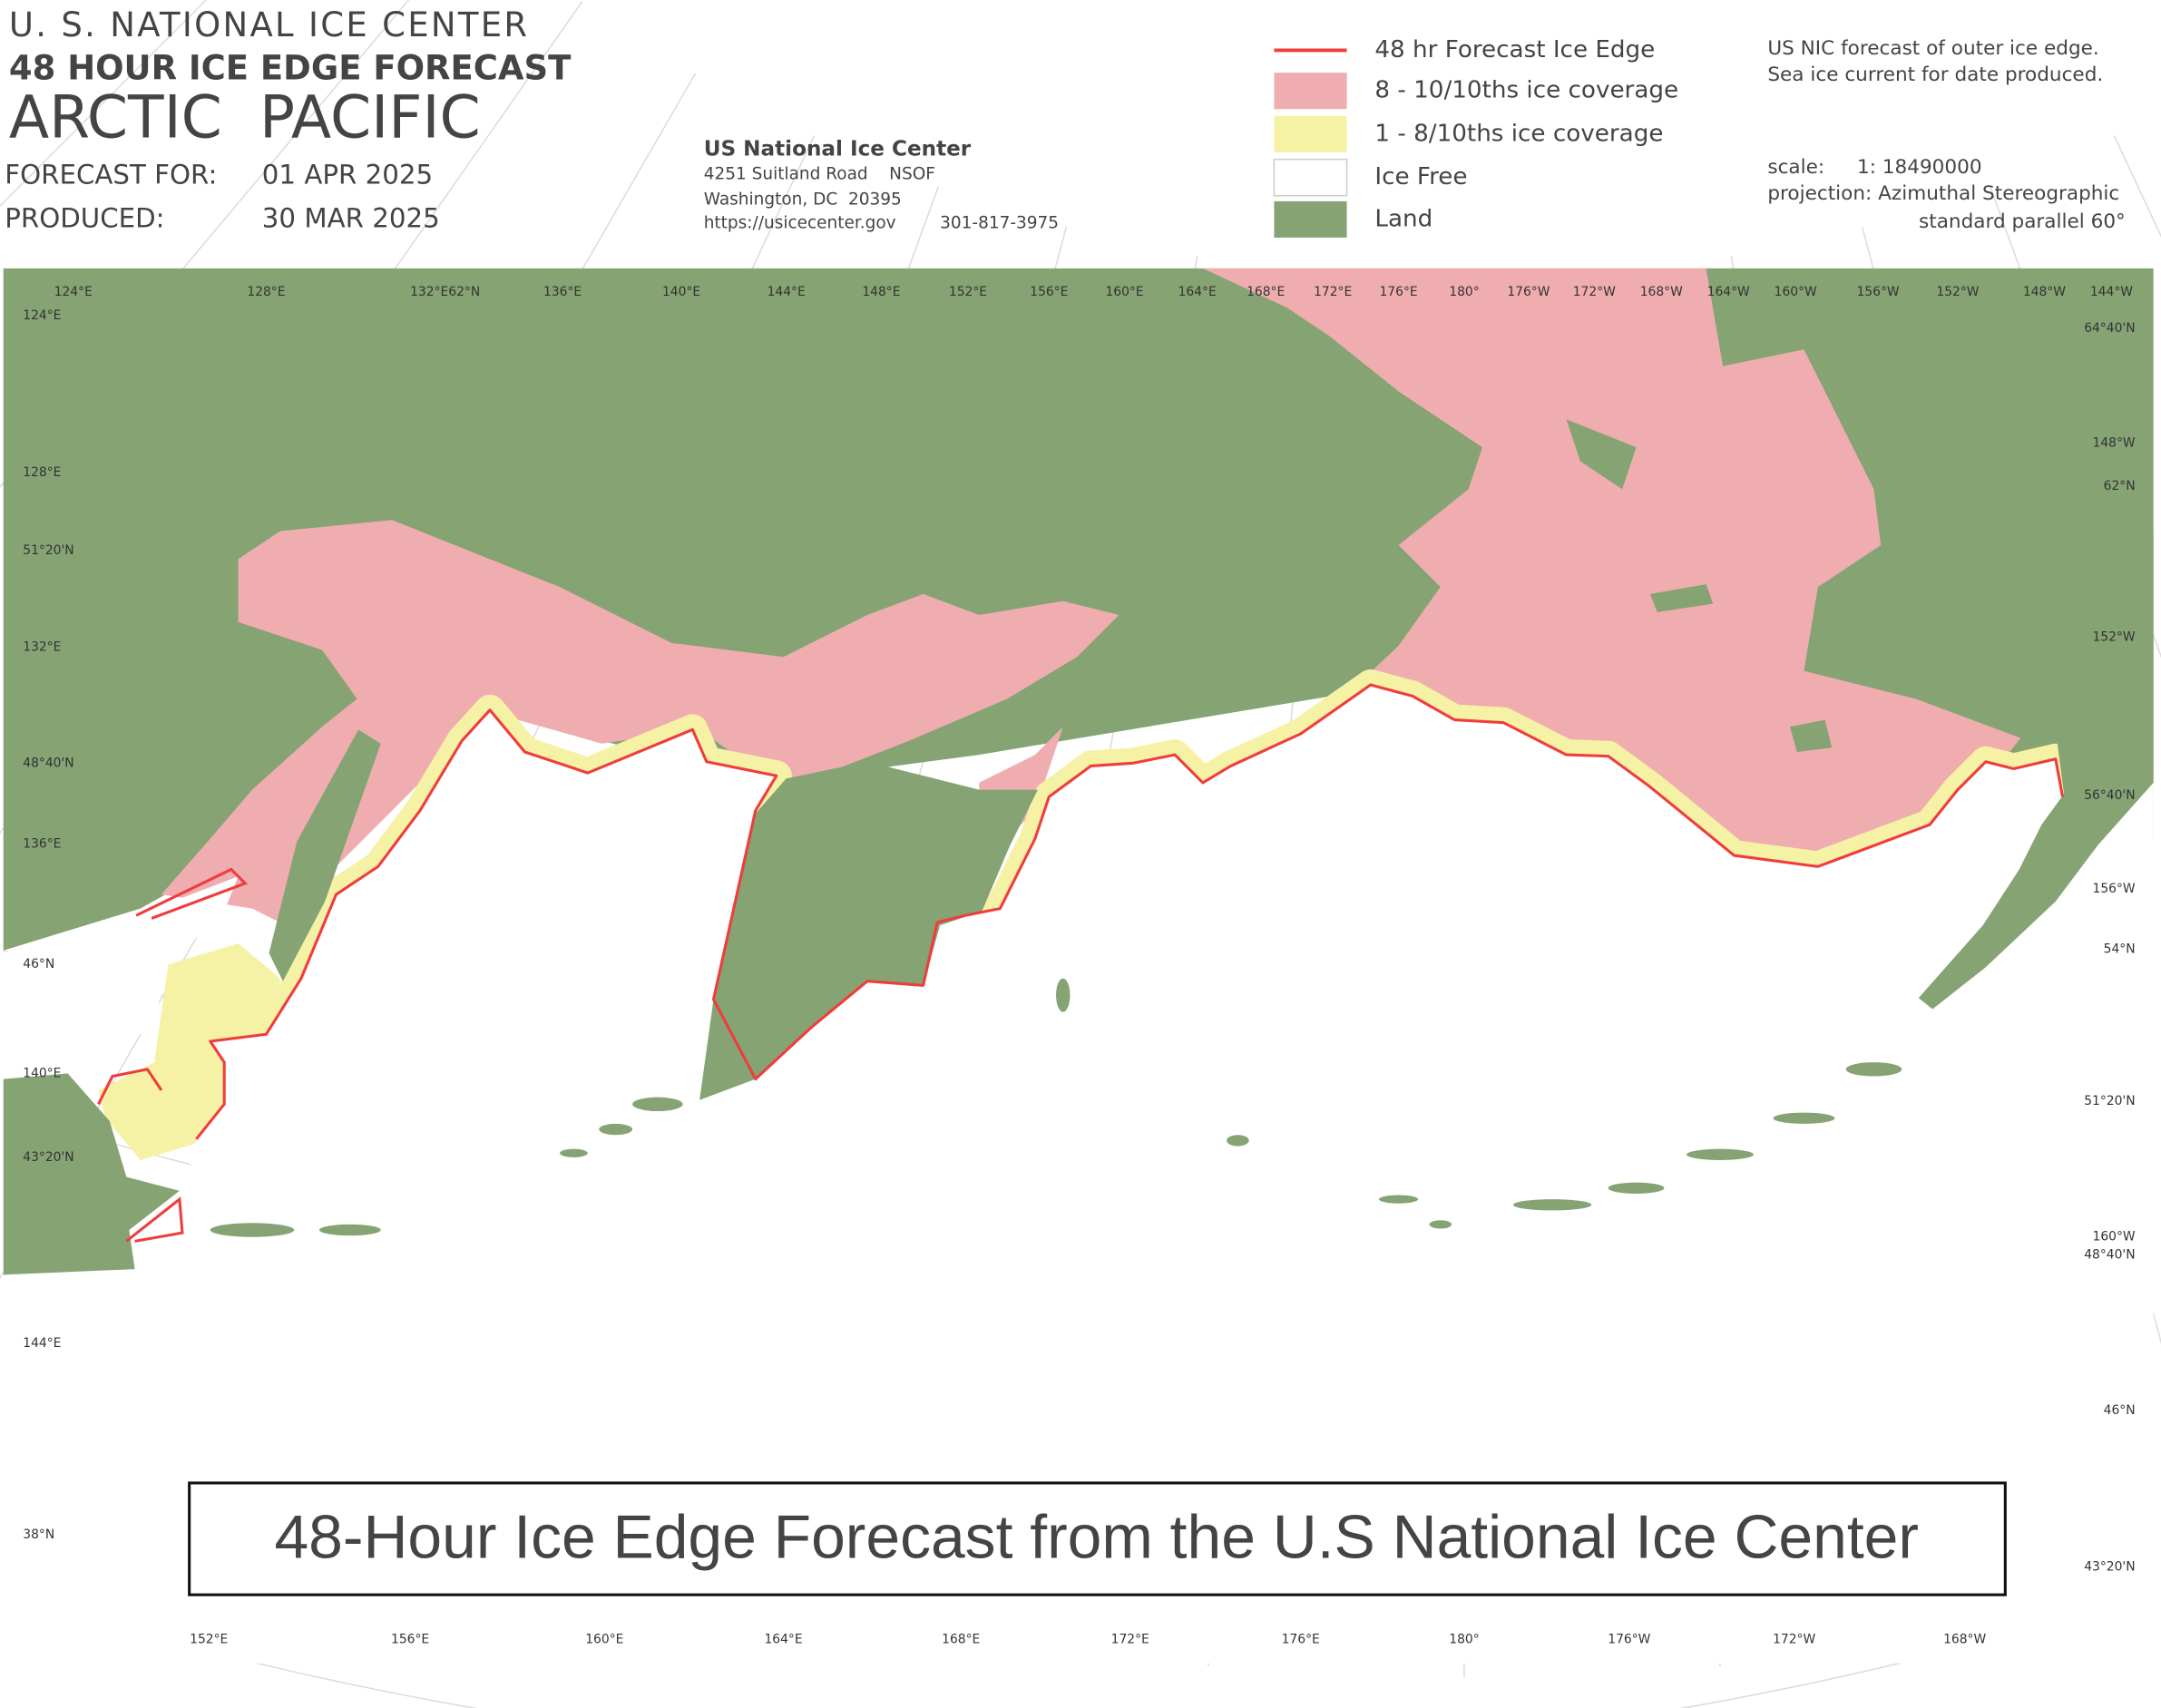  What do you see at coordinates (1078, 1650) in the screenshot?
I see `grid-line` at bounding box center [1078, 1650].